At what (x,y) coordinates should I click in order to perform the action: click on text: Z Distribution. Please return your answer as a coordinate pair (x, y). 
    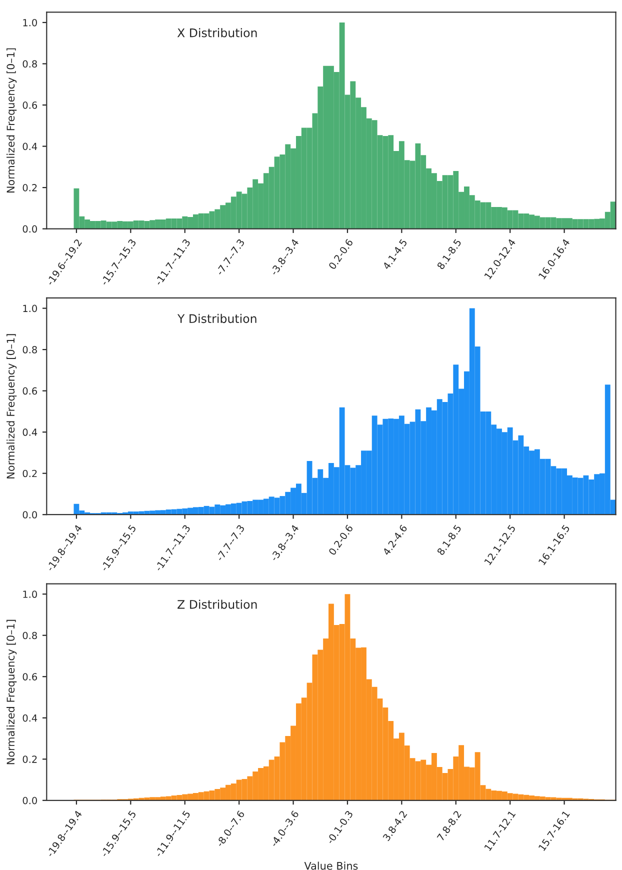
    Looking at the image, I should click on (217, 604).